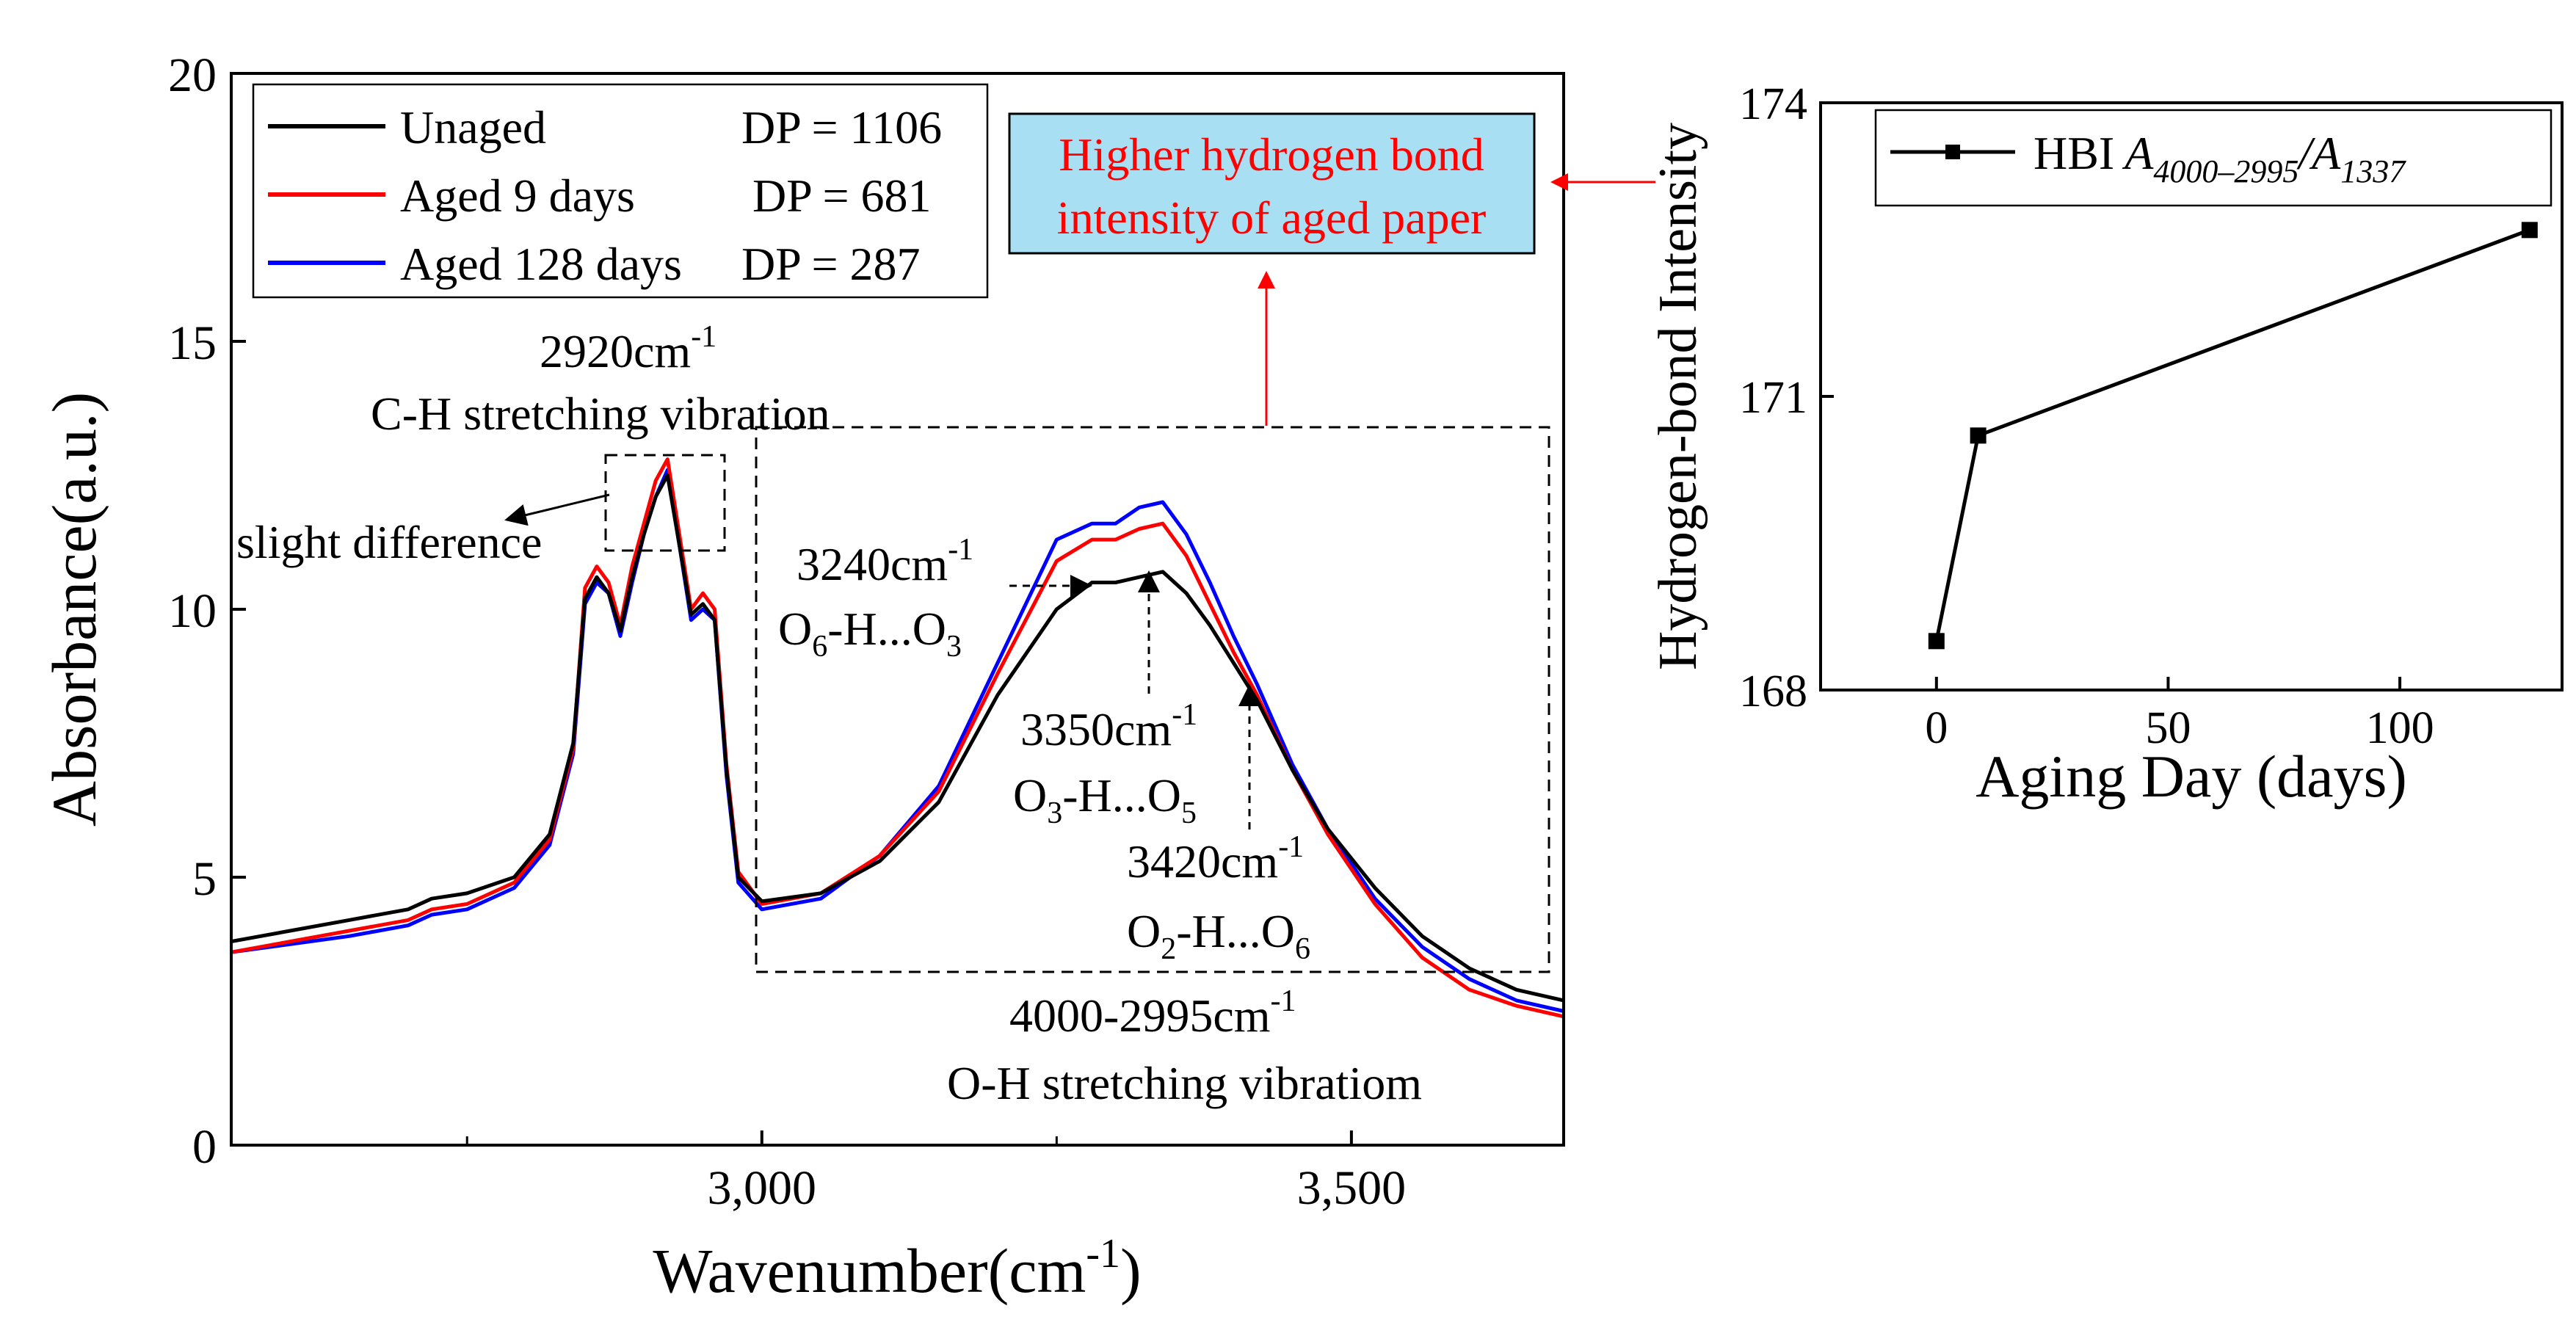 The height and width of the screenshot is (1336, 2576). I want to click on hbi-legend: HBI A4000–2995/A1337, so click(2213, 158).